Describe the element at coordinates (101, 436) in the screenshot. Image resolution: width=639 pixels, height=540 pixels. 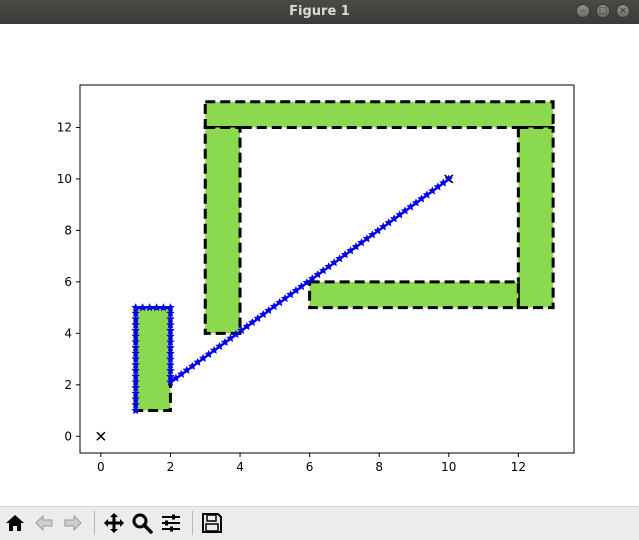
I see `x-marker-point` at that location.